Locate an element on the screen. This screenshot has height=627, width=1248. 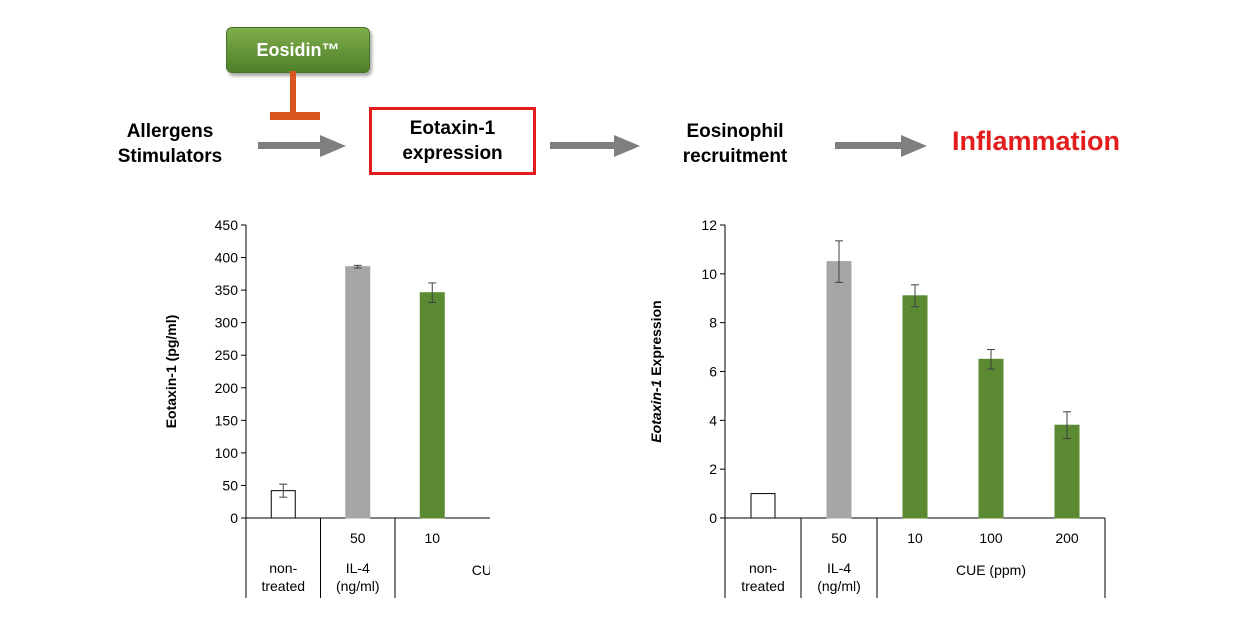
flow-step-inflammation: Inflammation is located at coordinates (1036, 141).